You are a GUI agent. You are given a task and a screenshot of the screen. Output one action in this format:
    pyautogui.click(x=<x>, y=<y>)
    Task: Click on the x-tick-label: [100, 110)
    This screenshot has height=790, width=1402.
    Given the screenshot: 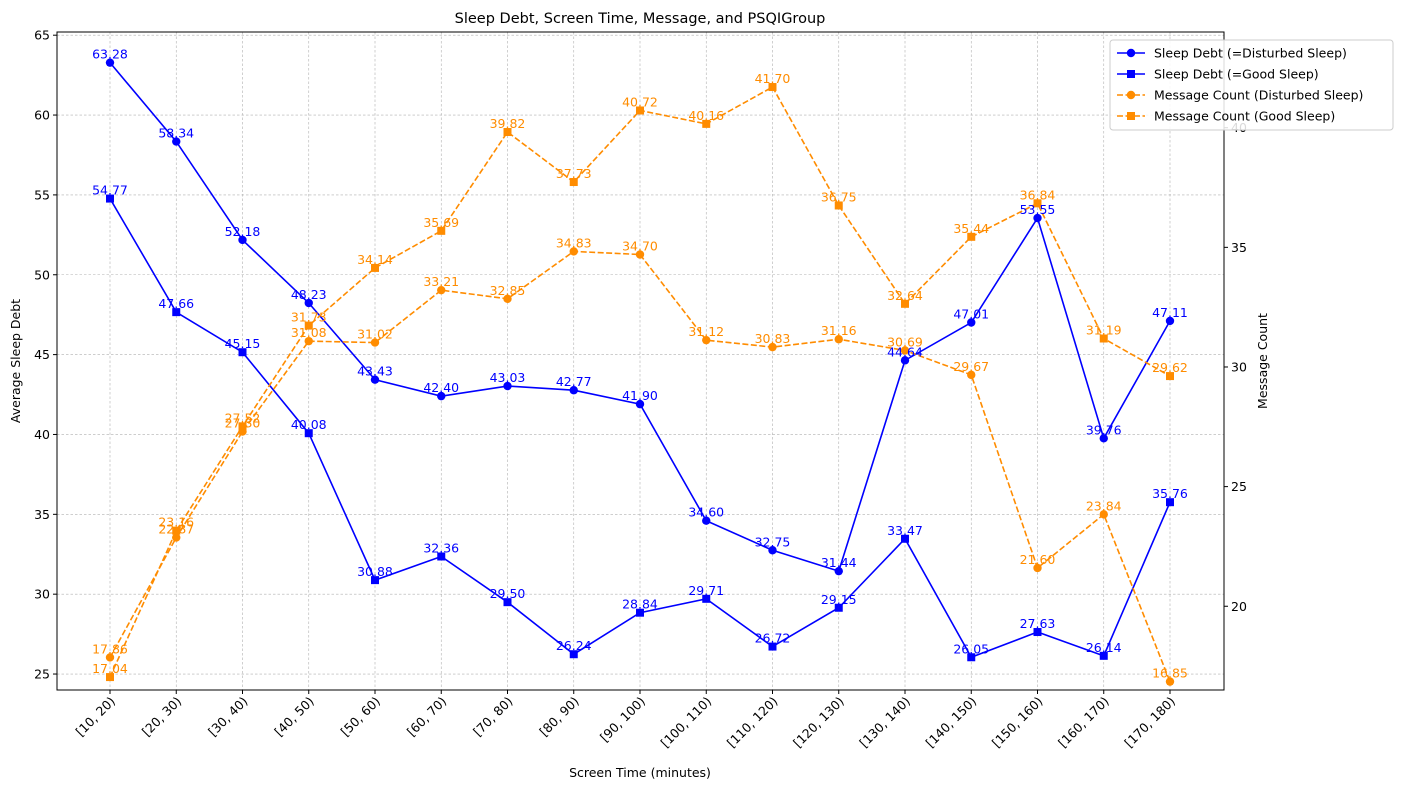 What is the action you would take?
    pyautogui.click(x=686, y=722)
    